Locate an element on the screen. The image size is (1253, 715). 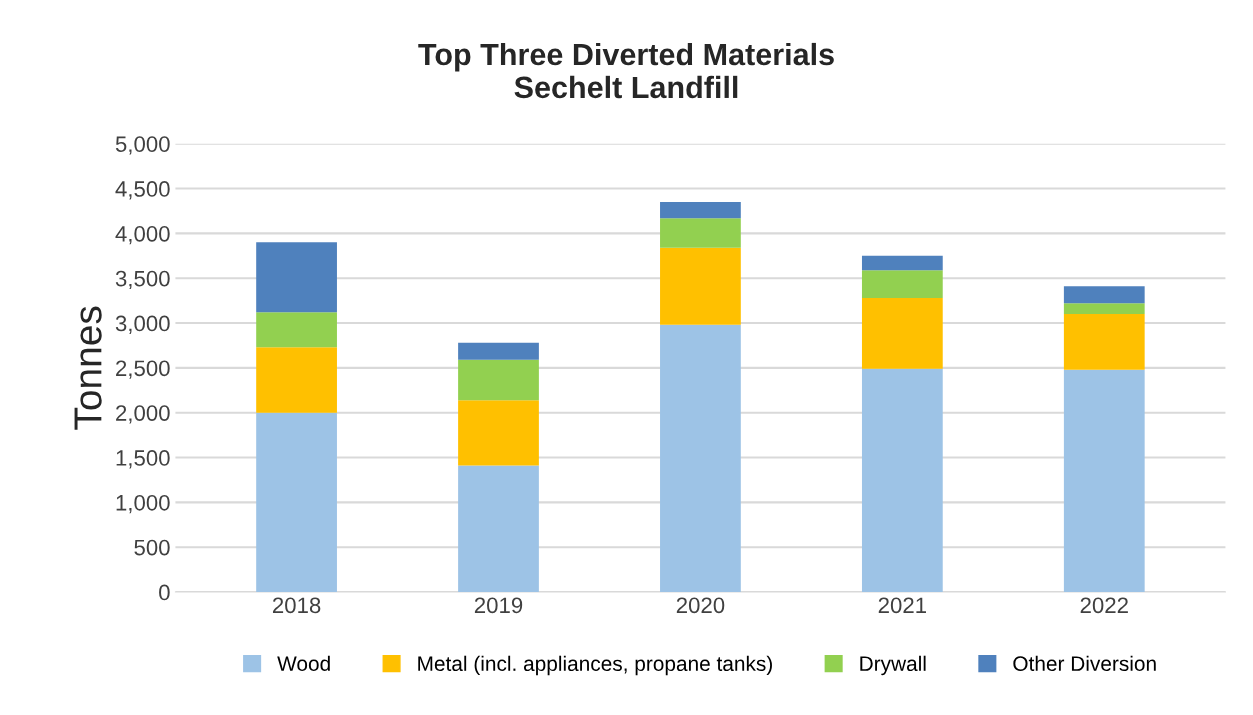
y-tick-label: 4,000 is located at coordinates (142, 235).